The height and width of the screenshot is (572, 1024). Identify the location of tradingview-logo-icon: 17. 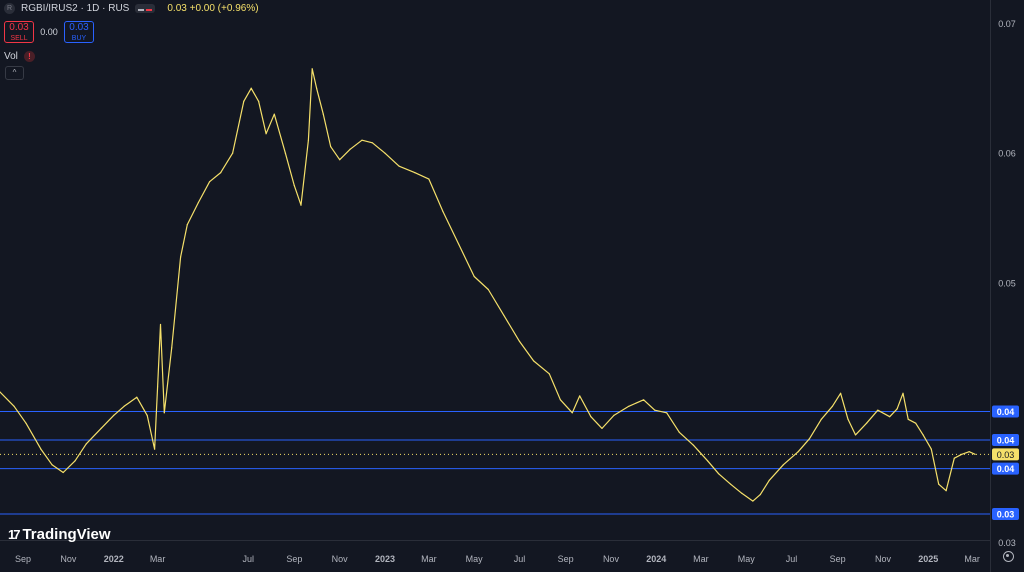
(14, 534).